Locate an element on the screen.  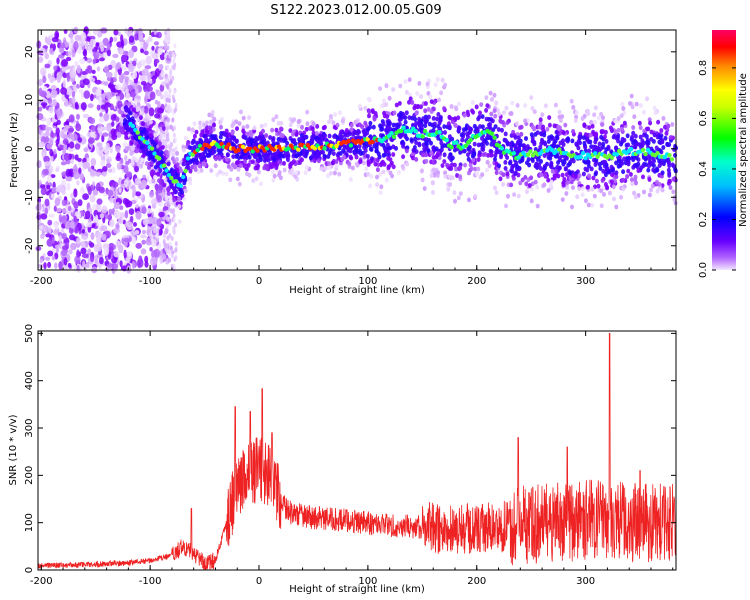
colorbar-tick-label: 0.8 is located at coordinates (703, 68).